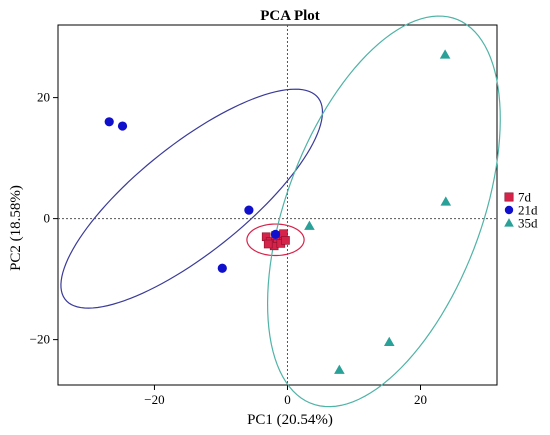  What do you see at coordinates (47, 218) in the screenshot?
I see `y-tick-label: 0` at bounding box center [47, 218].